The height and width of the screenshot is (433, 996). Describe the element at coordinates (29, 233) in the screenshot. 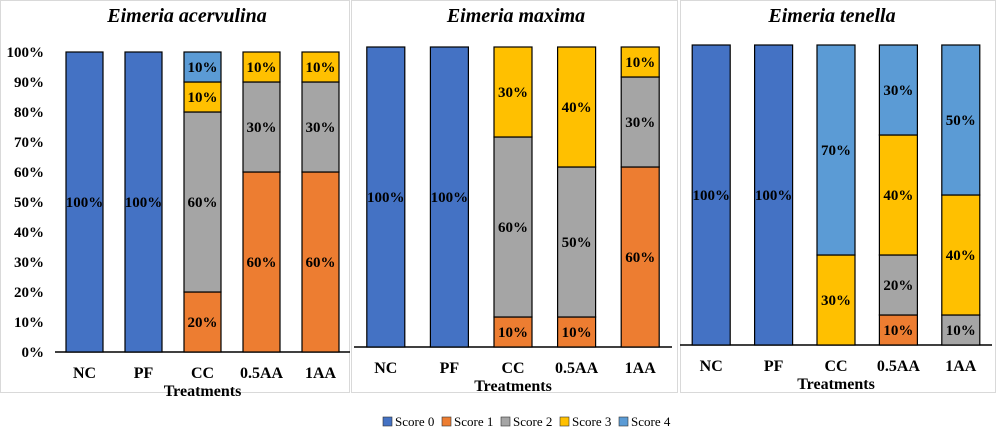

I see `y-tick-label: 40%` at that location.